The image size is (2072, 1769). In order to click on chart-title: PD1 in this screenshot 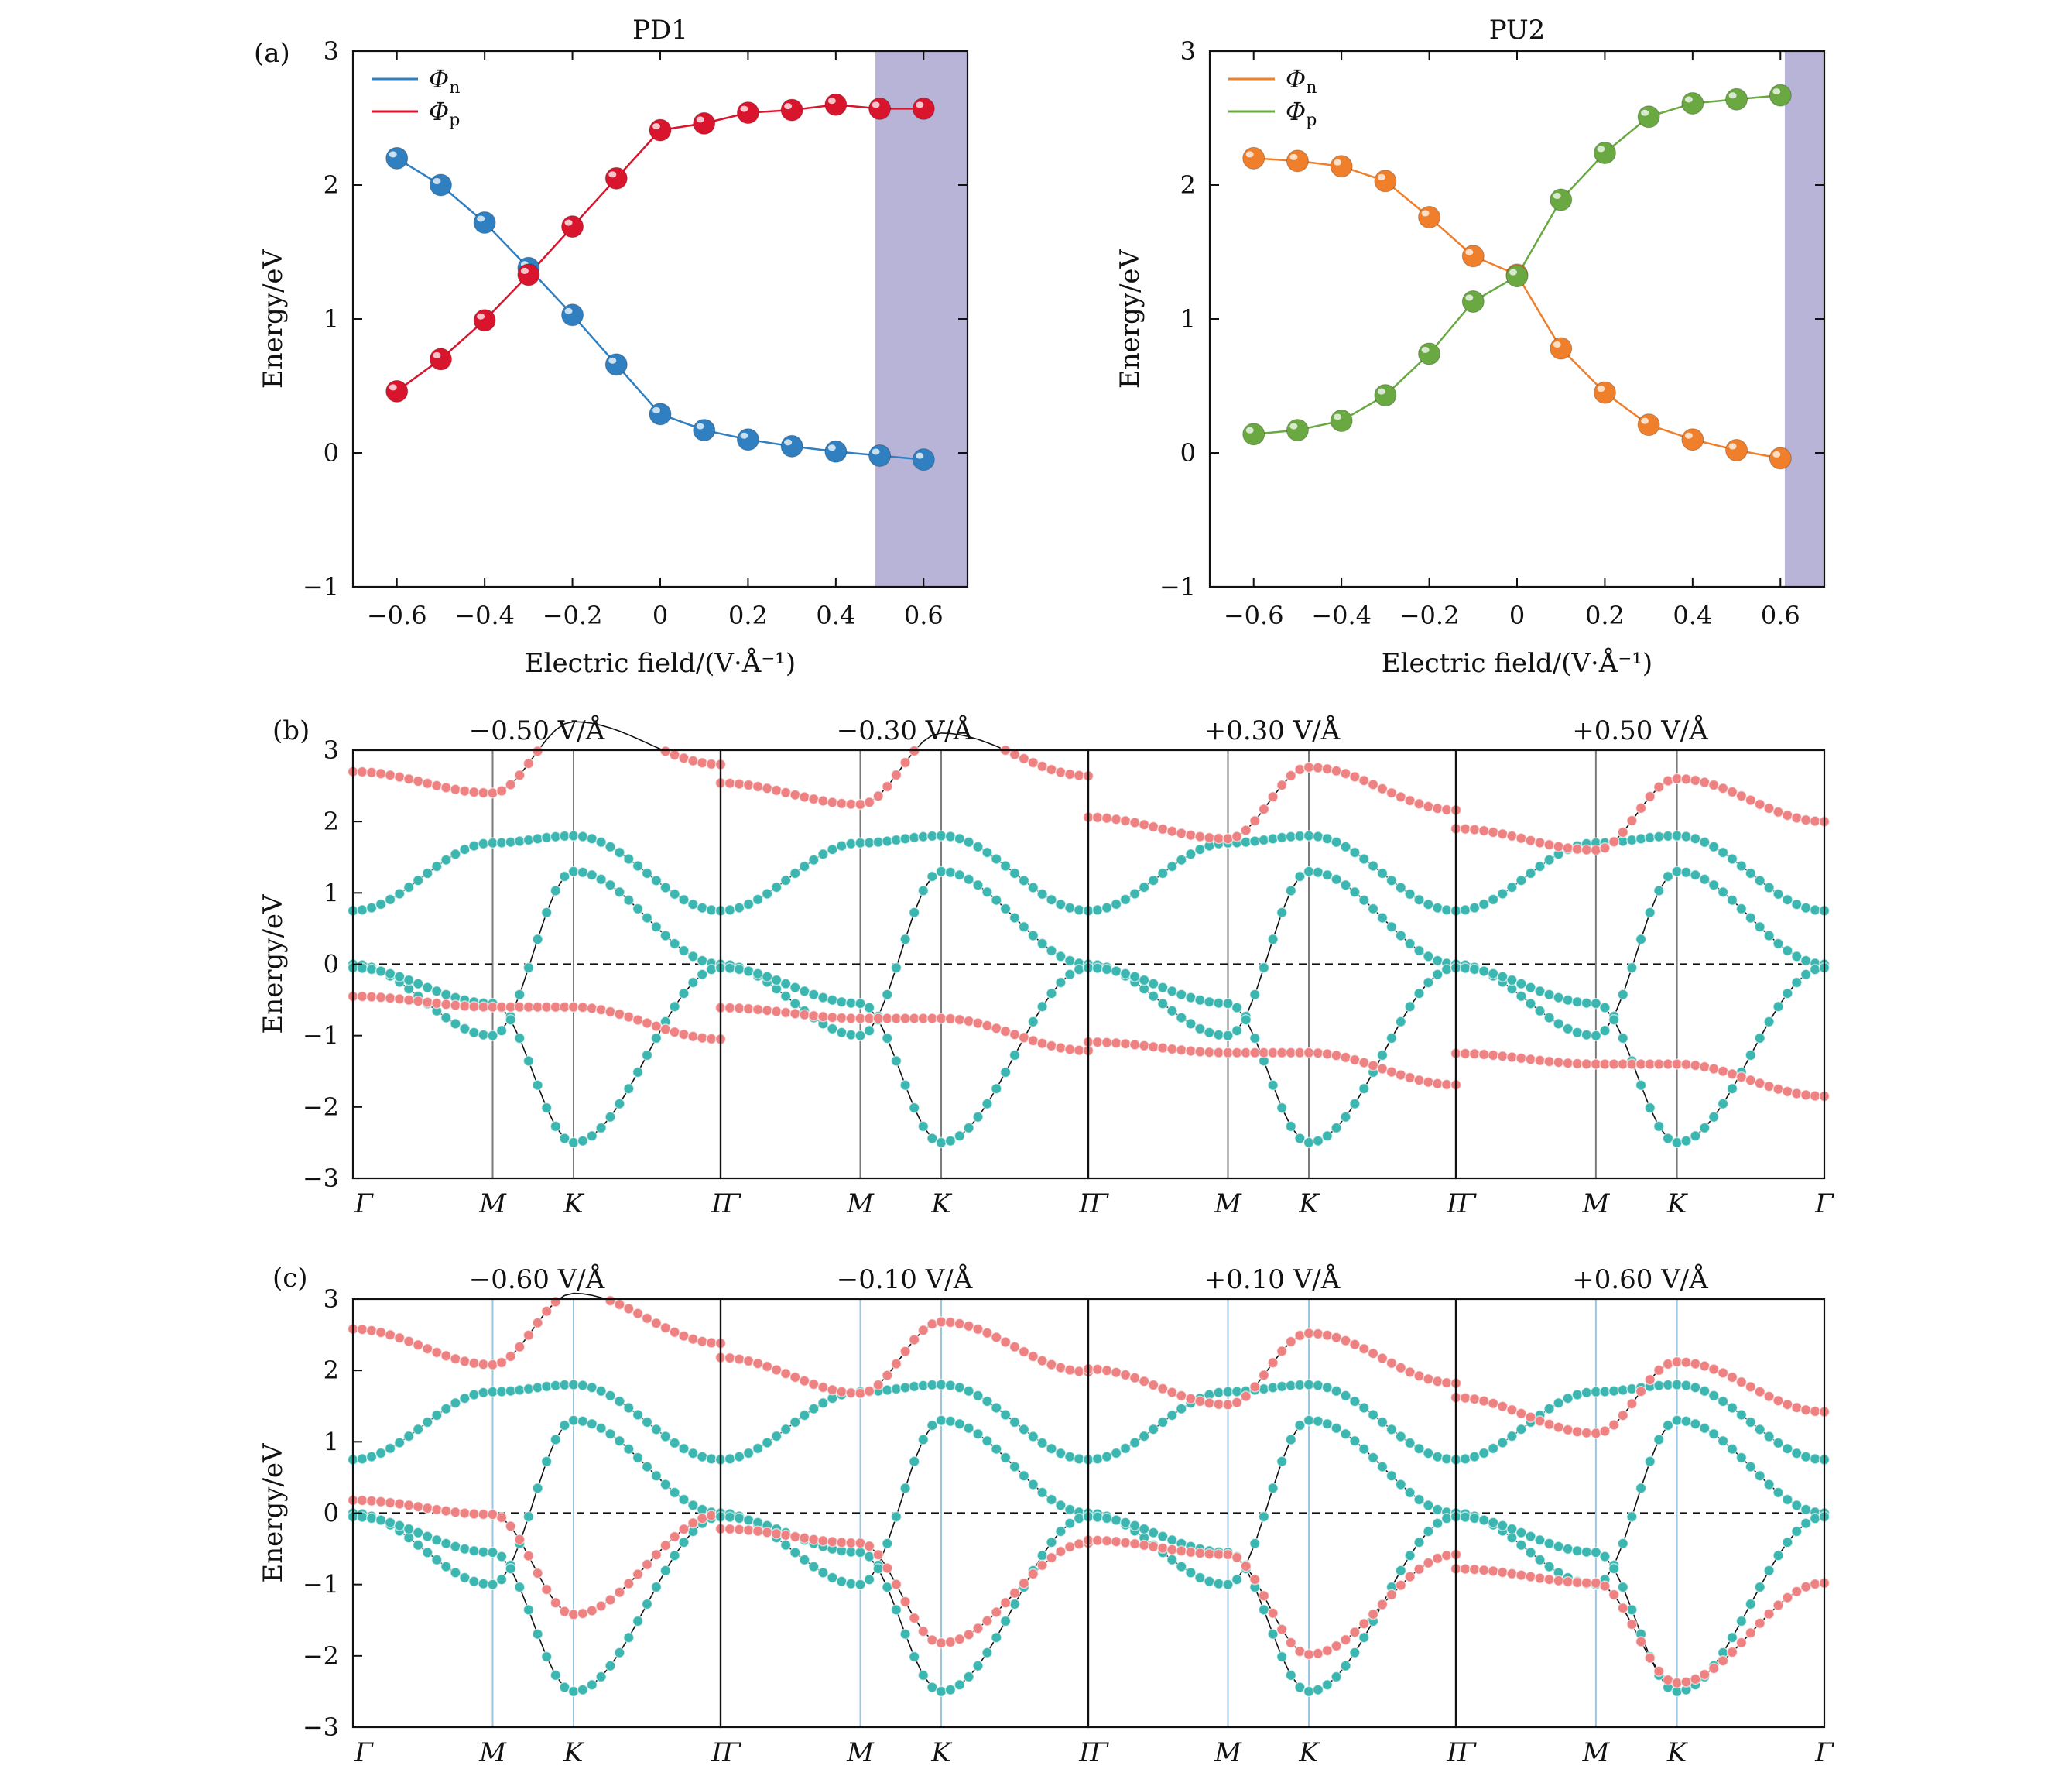, I will do `click(660, 30)`.